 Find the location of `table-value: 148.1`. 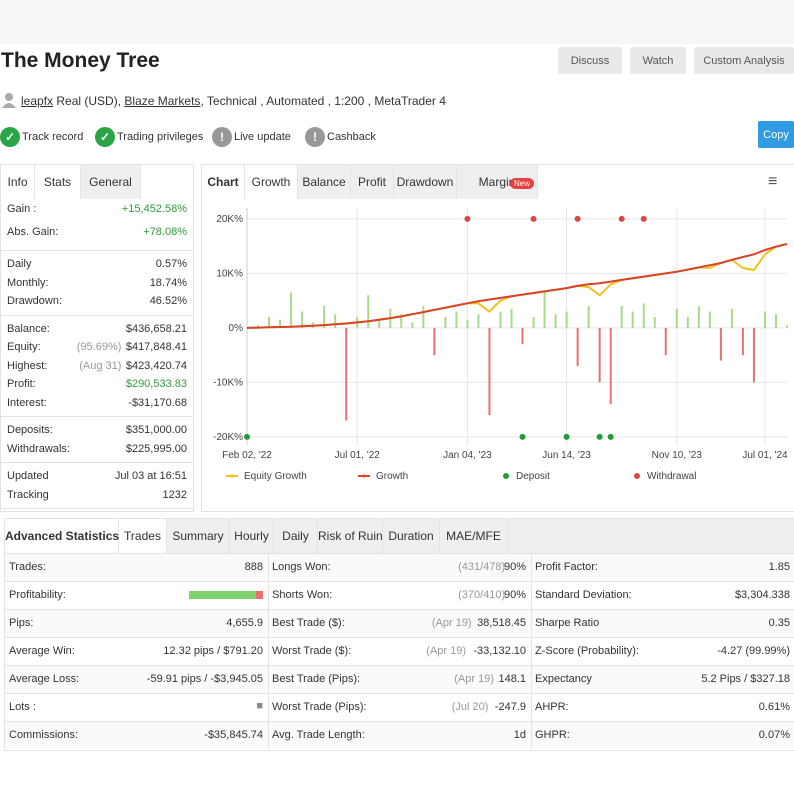

table-value: 148.1 is located at coordinates (512, 679).